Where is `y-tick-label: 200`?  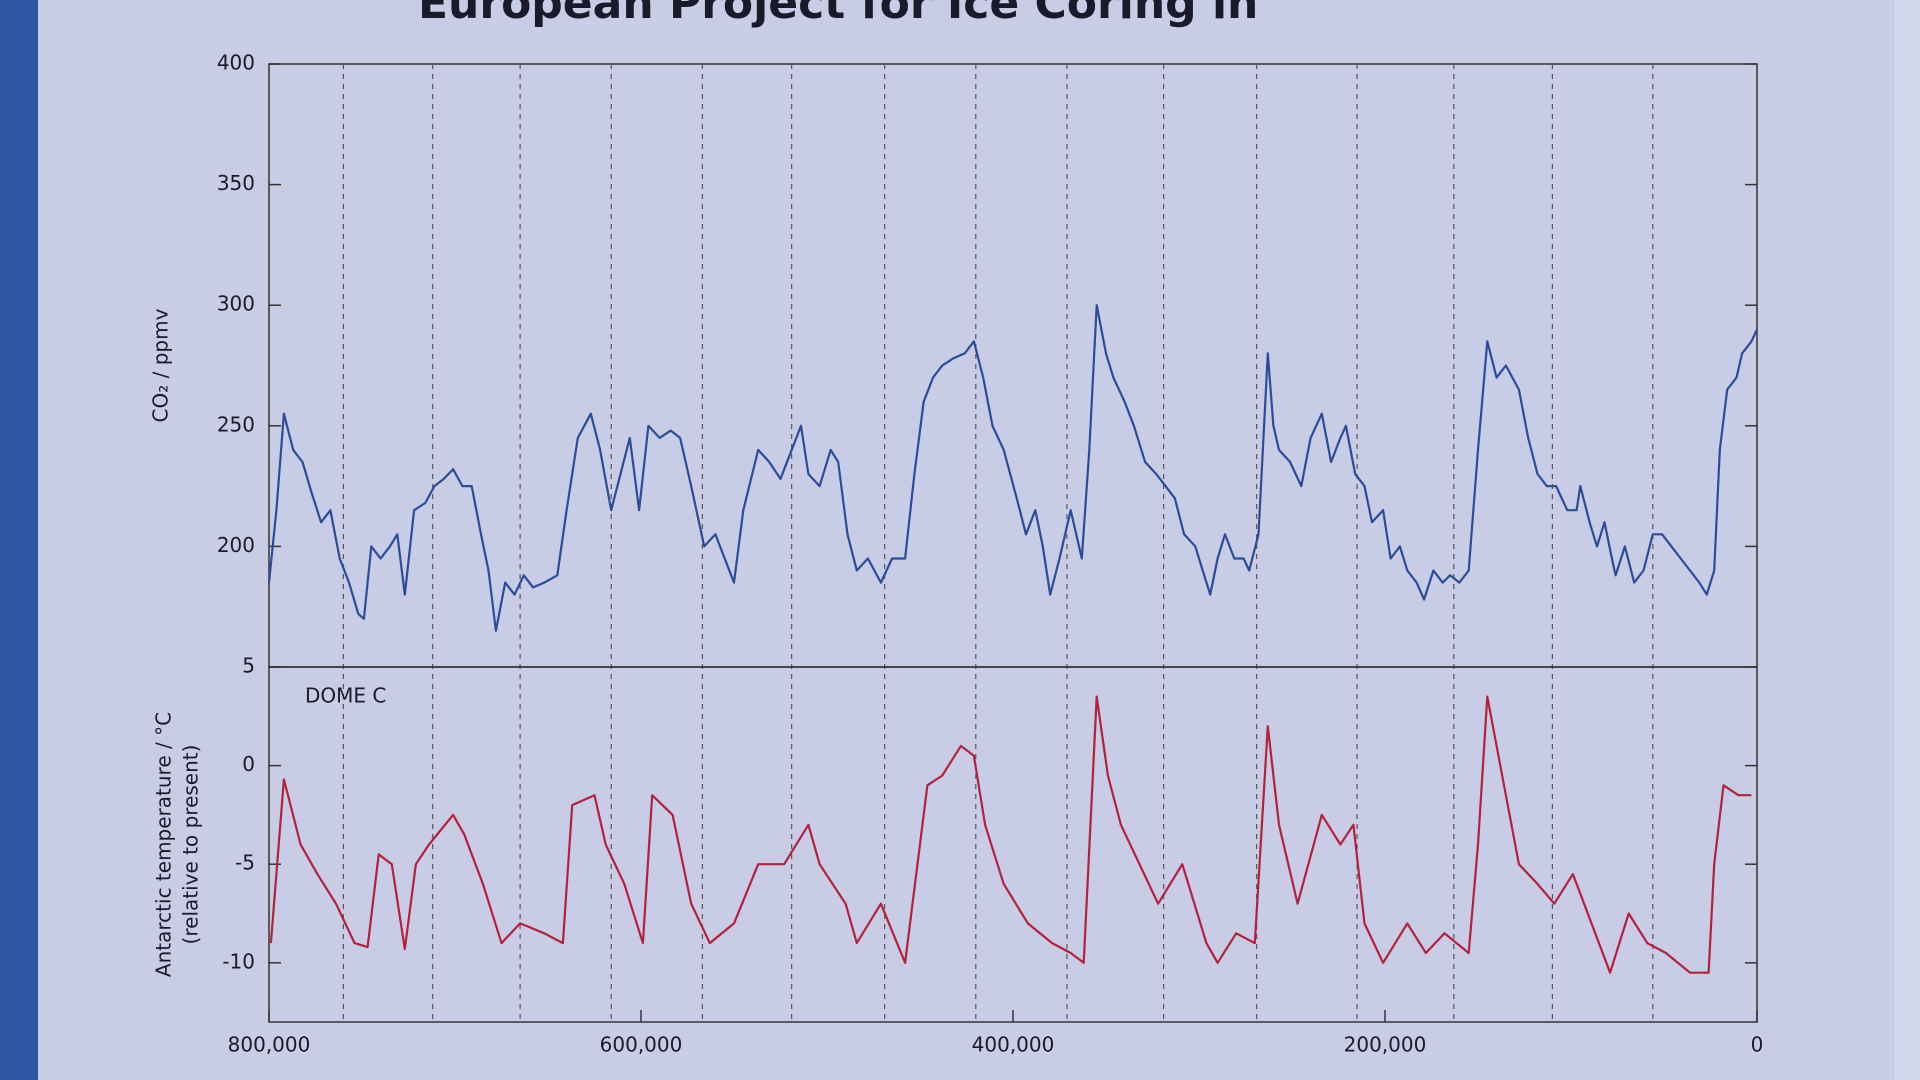 y-tick-label: 200 is located at coordinates (236, 545).